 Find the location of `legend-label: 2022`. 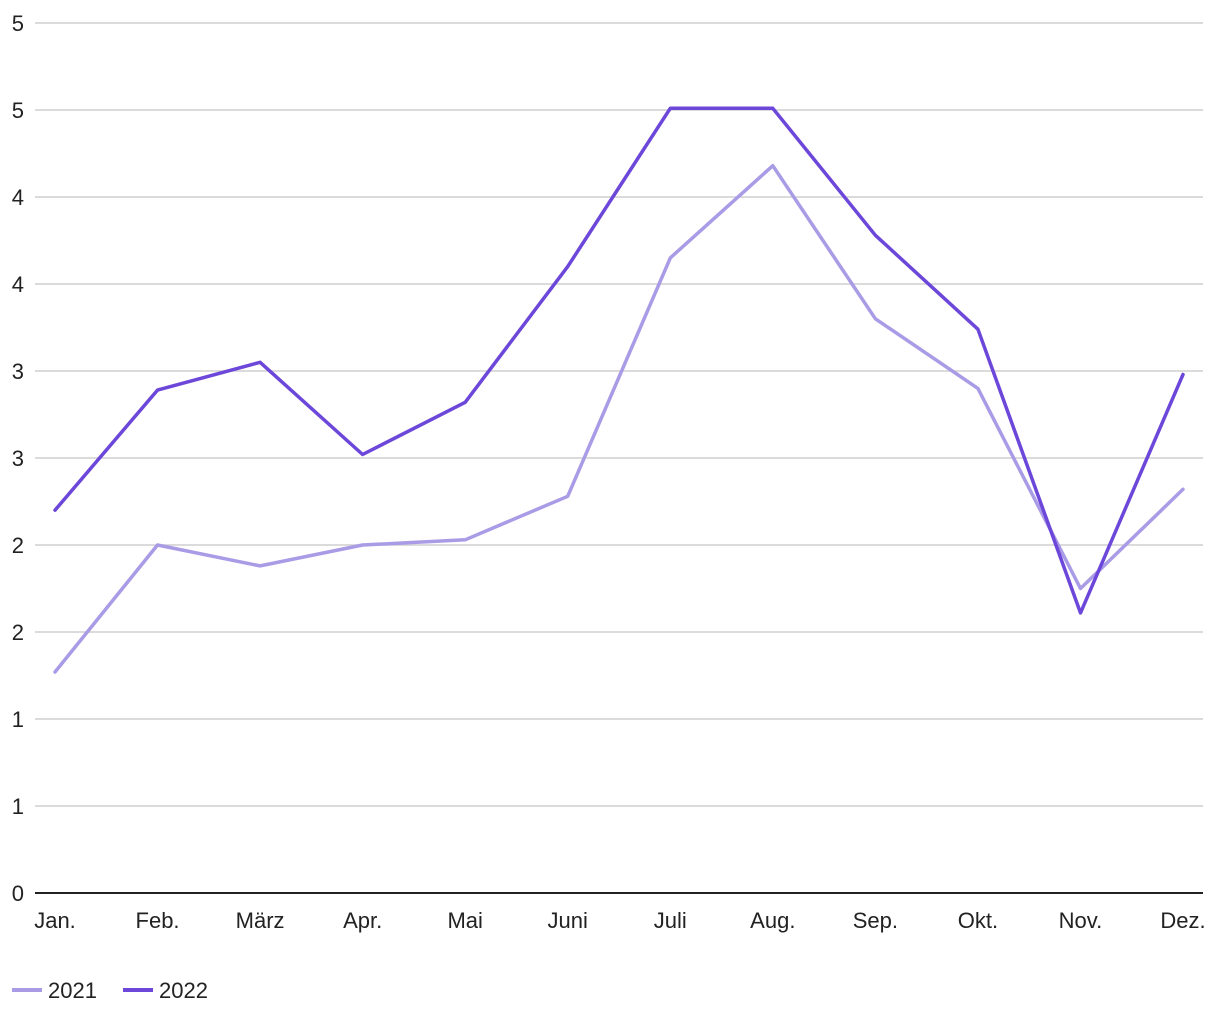

legend-label: 2022 is located at coordinates (183, 990).